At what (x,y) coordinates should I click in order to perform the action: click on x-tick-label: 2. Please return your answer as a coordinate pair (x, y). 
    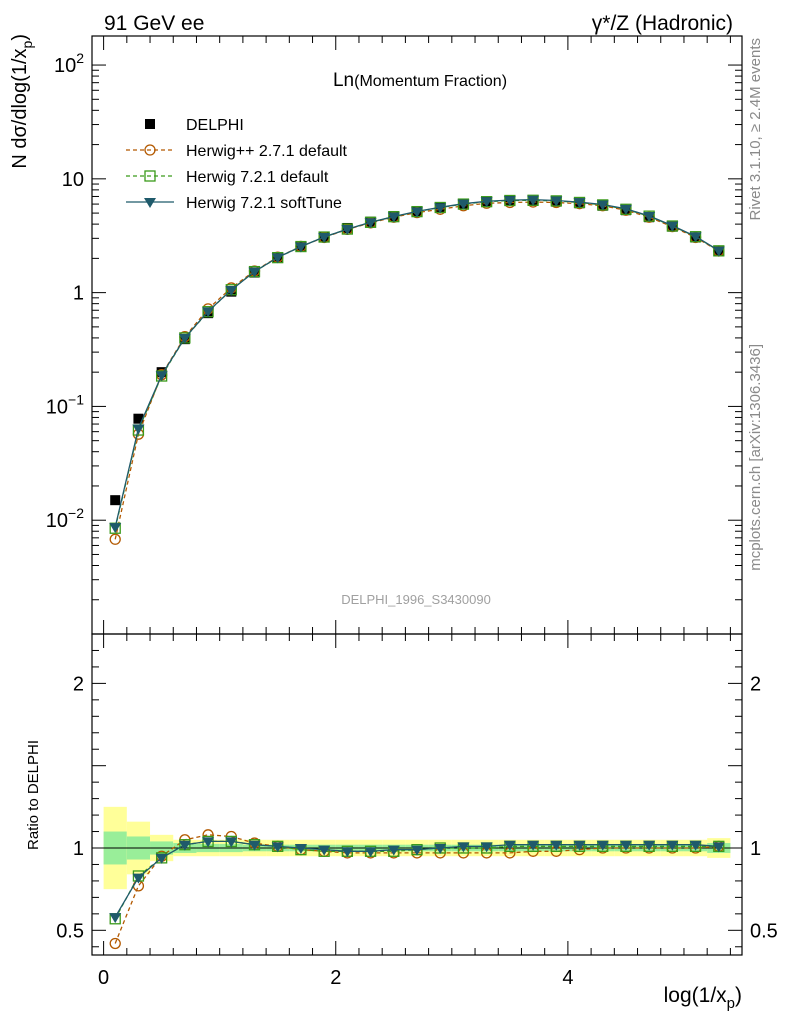
    Looking at the image, I should click on (335, 978).